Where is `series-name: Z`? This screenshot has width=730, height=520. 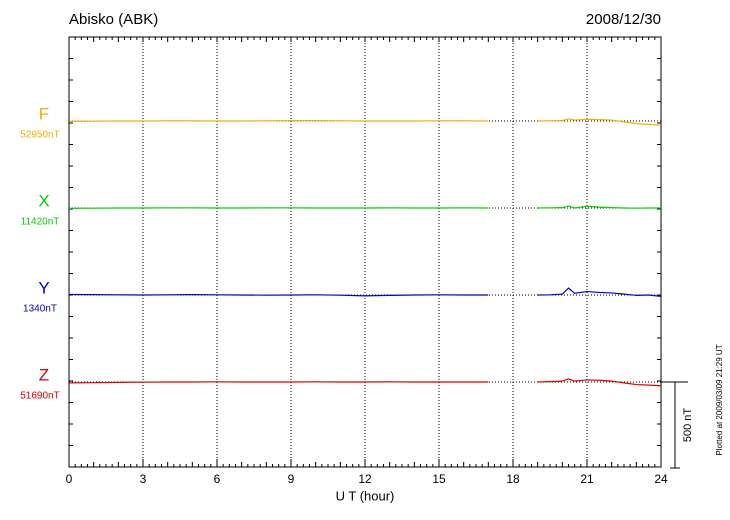
series-name: Z is located at coordinates (44, 374).